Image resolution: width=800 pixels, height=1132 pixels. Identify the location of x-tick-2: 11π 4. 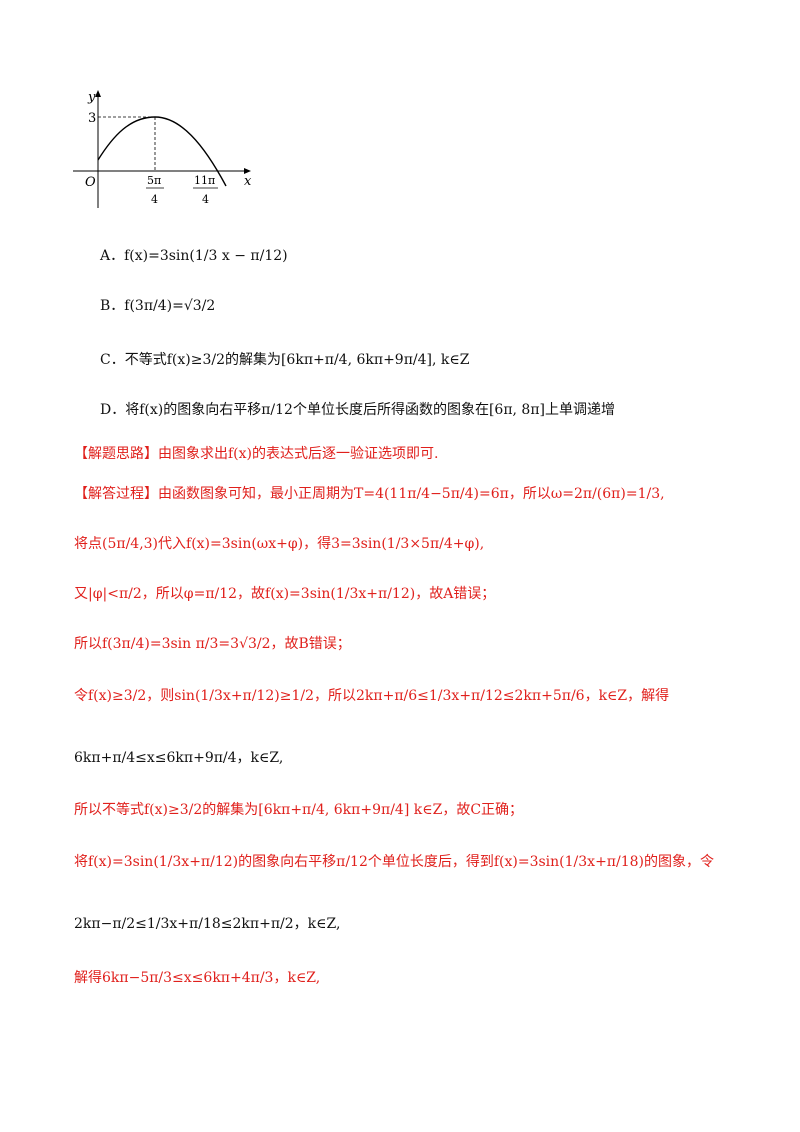
(205, 190).